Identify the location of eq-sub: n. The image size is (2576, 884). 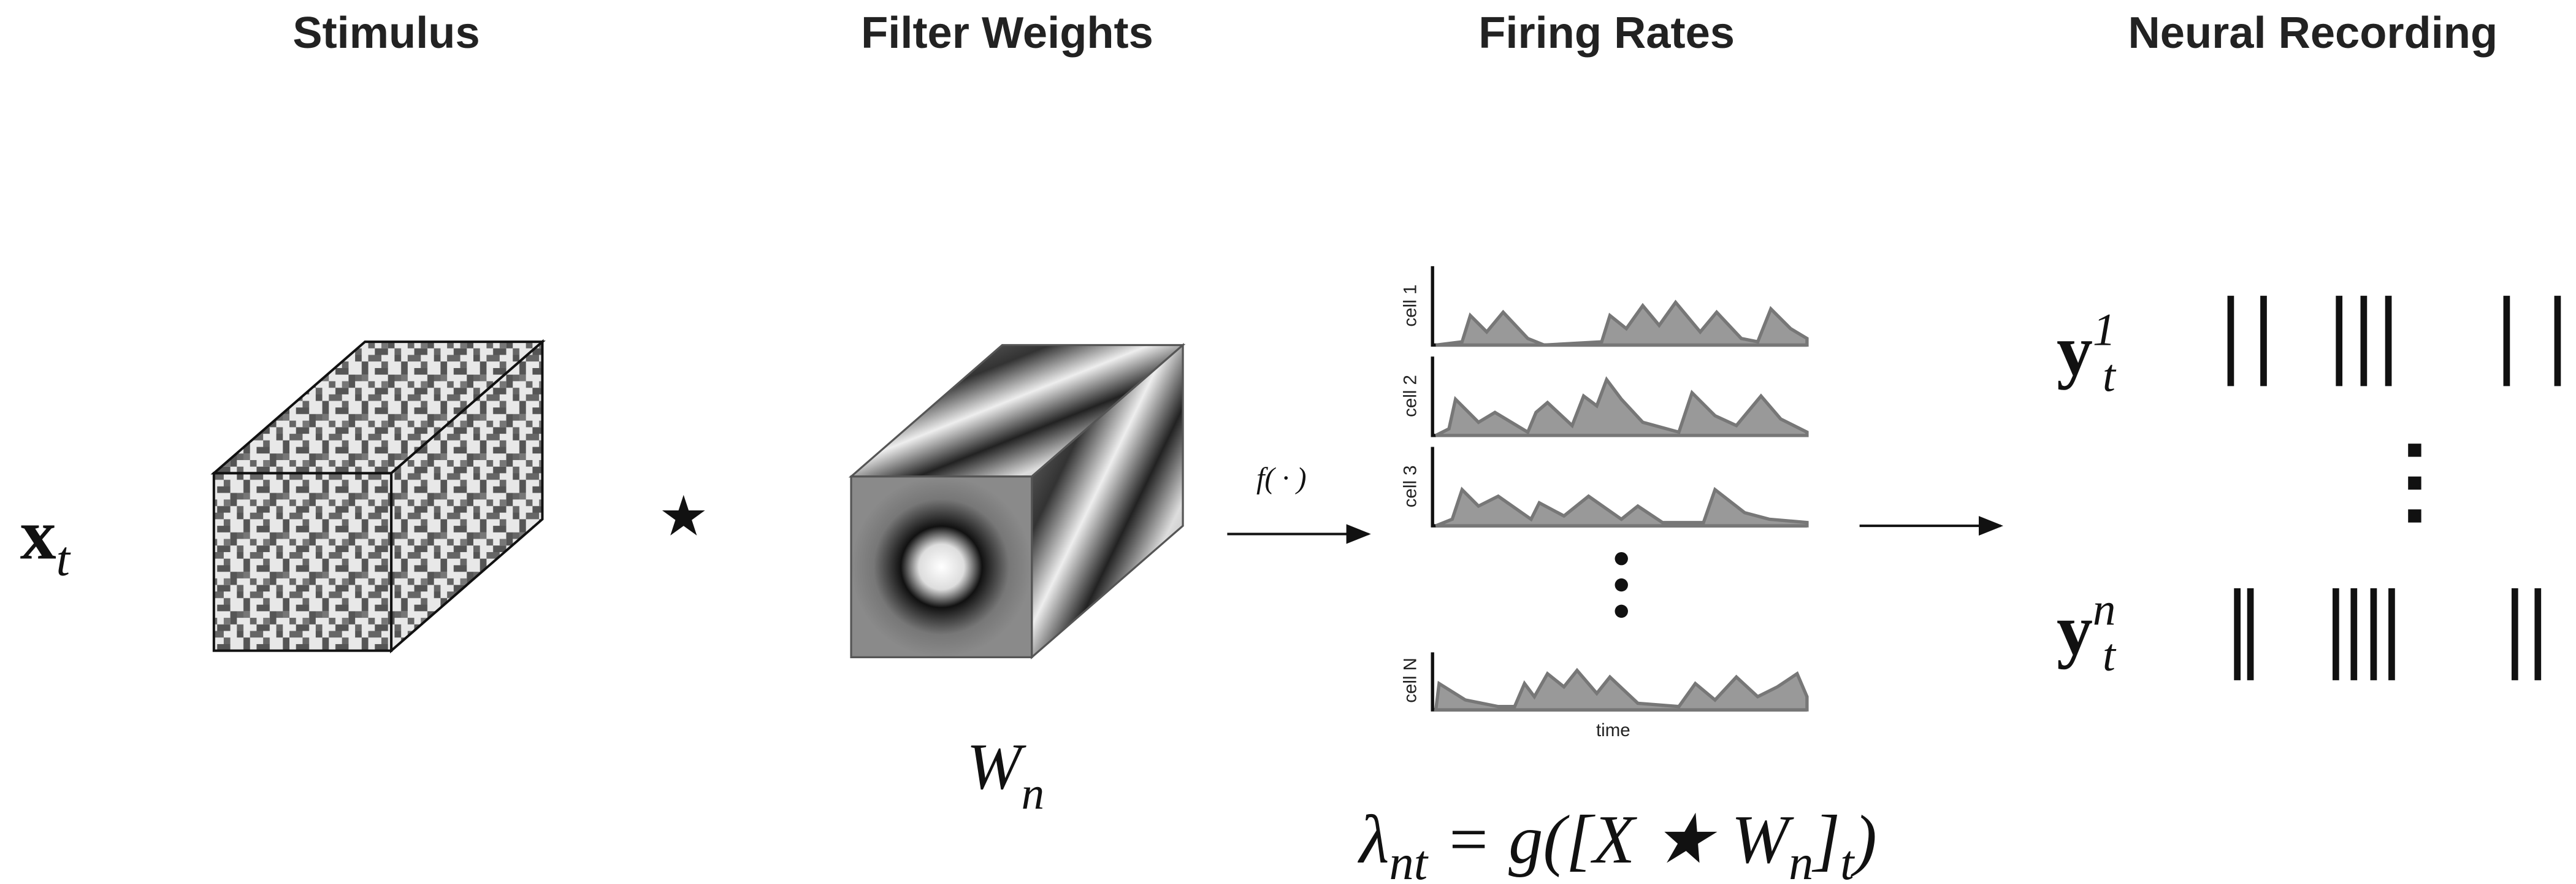
(1801, 860).